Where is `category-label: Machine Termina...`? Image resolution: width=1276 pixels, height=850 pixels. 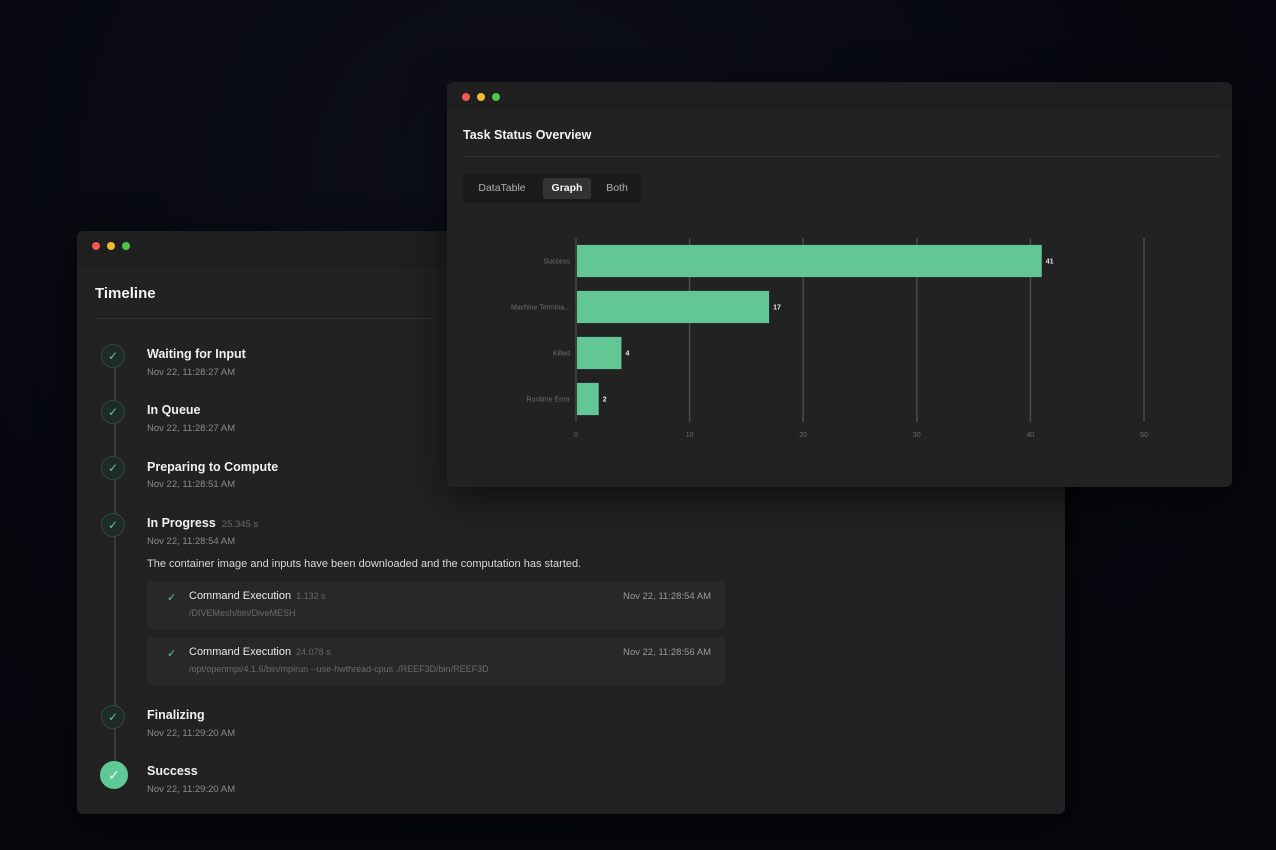 category-label: Machine Termina... is located at coordinates (540, 308).